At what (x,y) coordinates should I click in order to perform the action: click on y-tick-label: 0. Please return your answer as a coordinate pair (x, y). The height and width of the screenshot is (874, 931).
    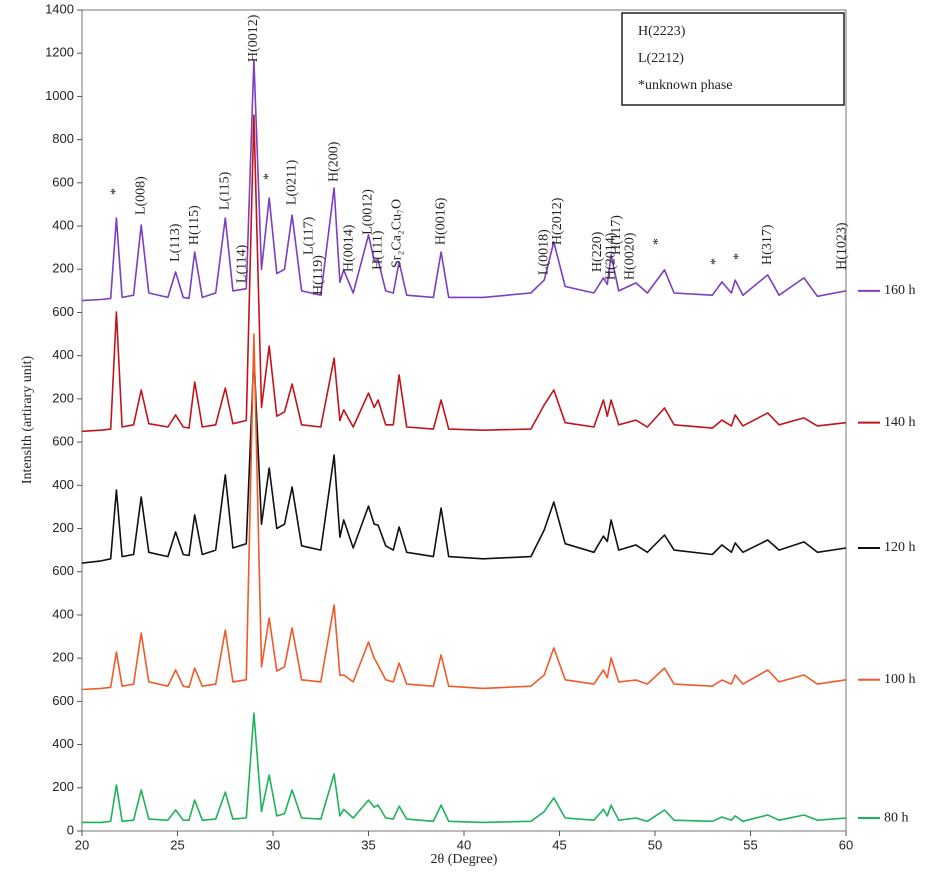
    Looking at the image, I should click on (70, 829).